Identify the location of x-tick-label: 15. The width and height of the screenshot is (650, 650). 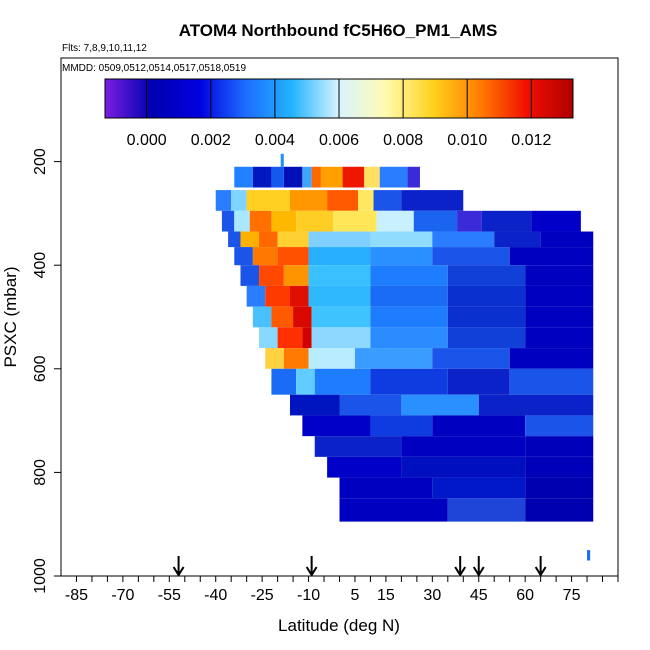
(386, 595).